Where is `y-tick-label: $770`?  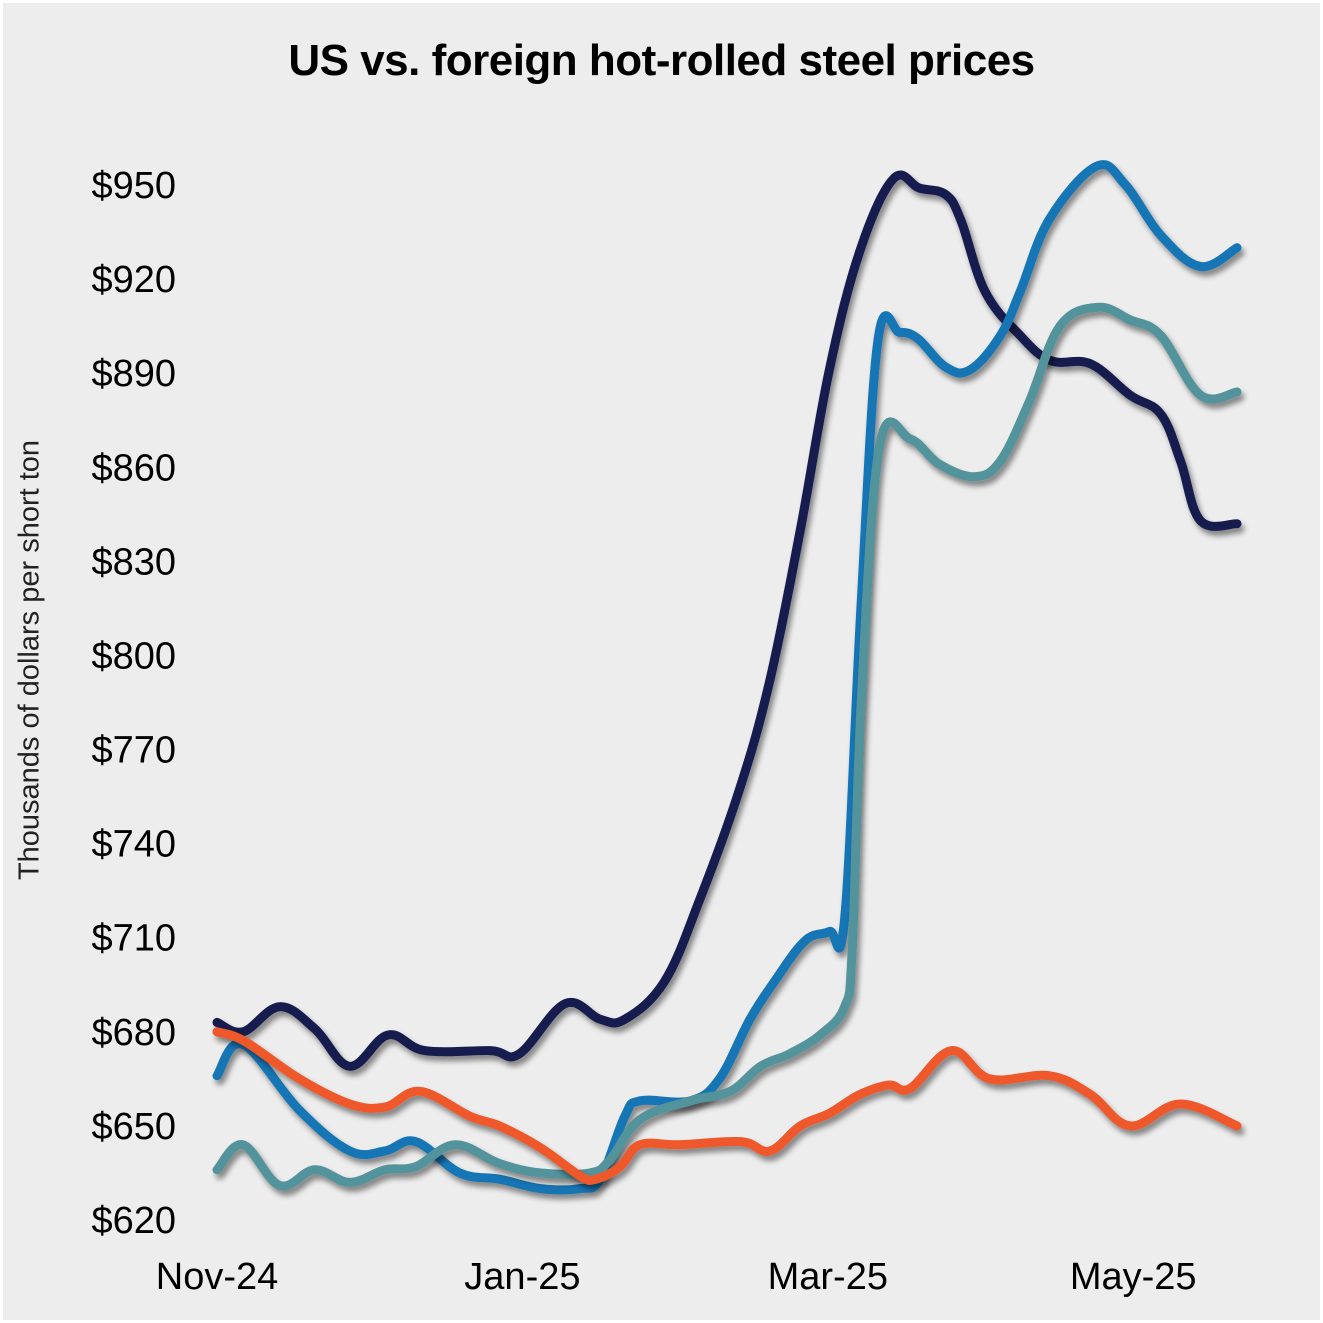 y-tick-label: $770 is located at coordinates (133, 751).